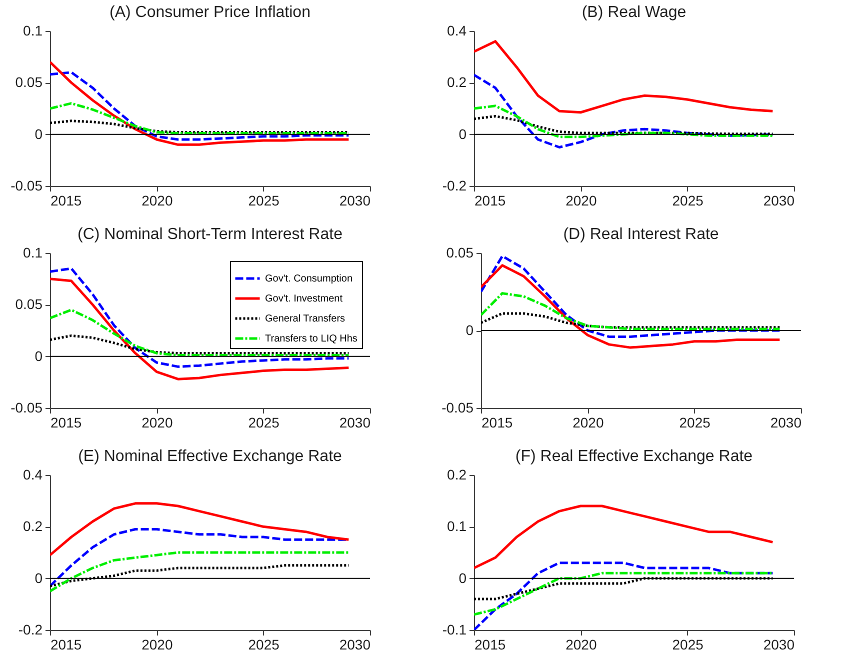 The width and height of the screenshot is (852, 670). I want to click on chart-title: (E) Nominal Effective Exchange Rate, so click(210, 456).